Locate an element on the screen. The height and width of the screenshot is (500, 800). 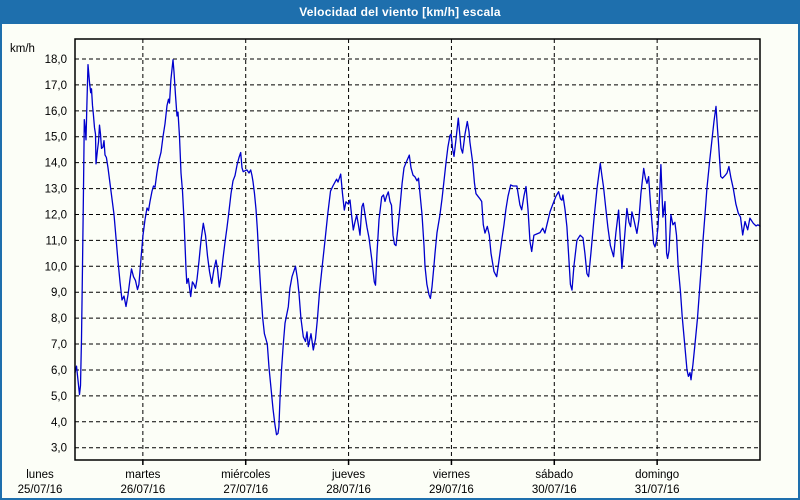
y-axis-label: 6,0 is located at coordinates (59, 371).